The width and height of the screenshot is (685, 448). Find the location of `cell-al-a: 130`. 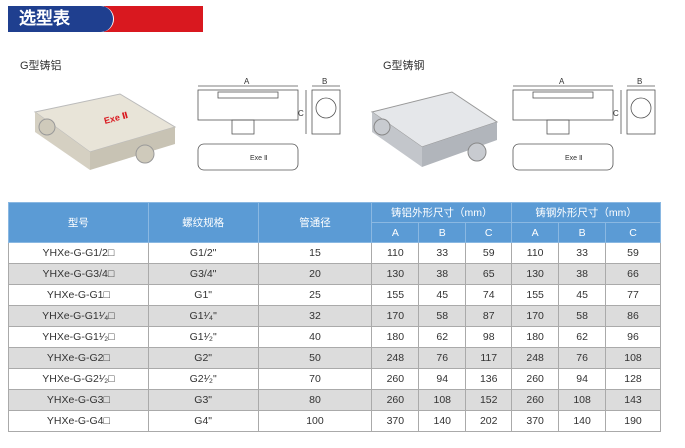

cell-al-a: 130 is located at coordinates (395, 274).